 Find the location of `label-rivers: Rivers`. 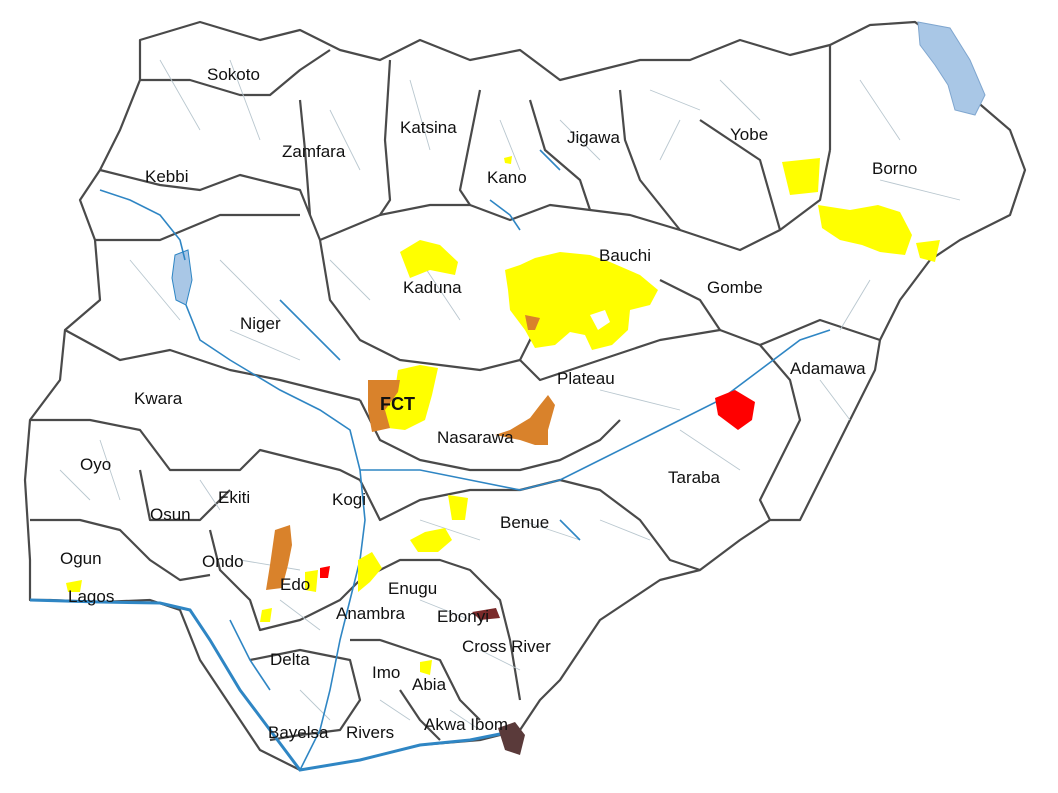

label-rivers: Rivers is located at coordinates (370, 732).